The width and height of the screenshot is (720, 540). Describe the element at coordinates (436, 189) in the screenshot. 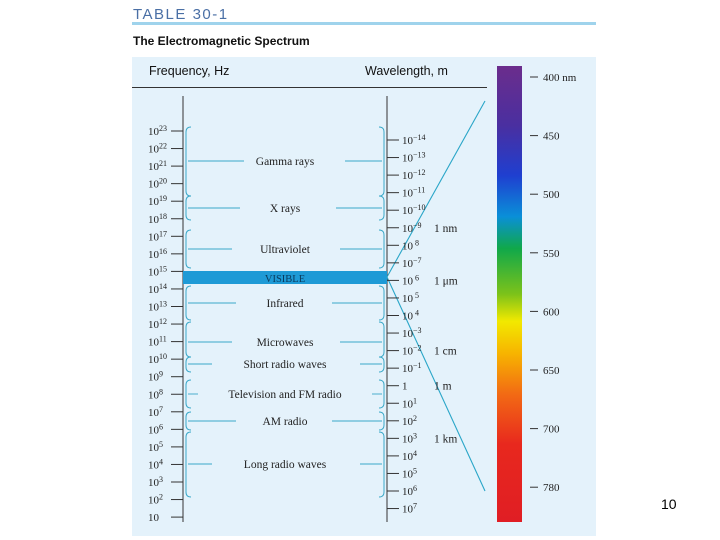

I see `visible-connector-top` at that location.